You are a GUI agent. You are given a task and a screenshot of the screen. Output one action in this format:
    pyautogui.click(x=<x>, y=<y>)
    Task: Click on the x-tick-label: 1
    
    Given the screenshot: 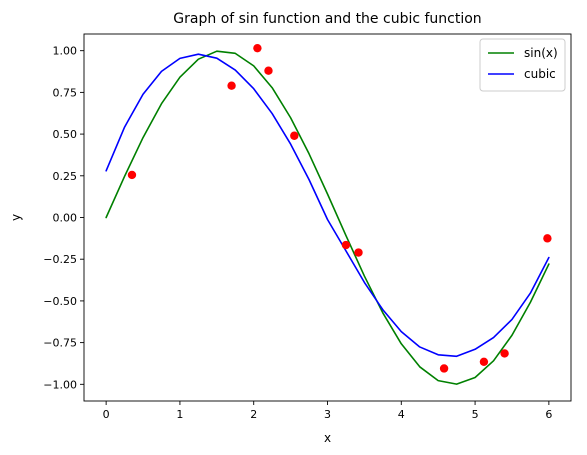 What is the action you would take?
    pyautogui.click(x=179, y=414)
    